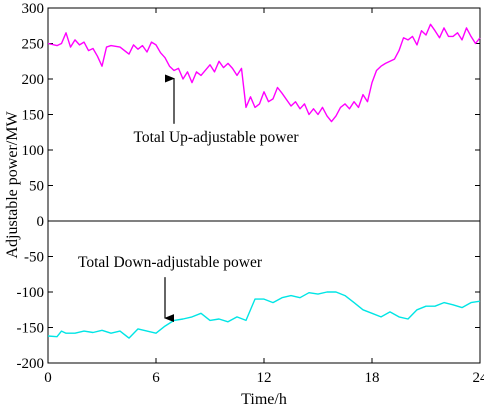  I want to click on x-tick-label: 18, so click(372, 378).